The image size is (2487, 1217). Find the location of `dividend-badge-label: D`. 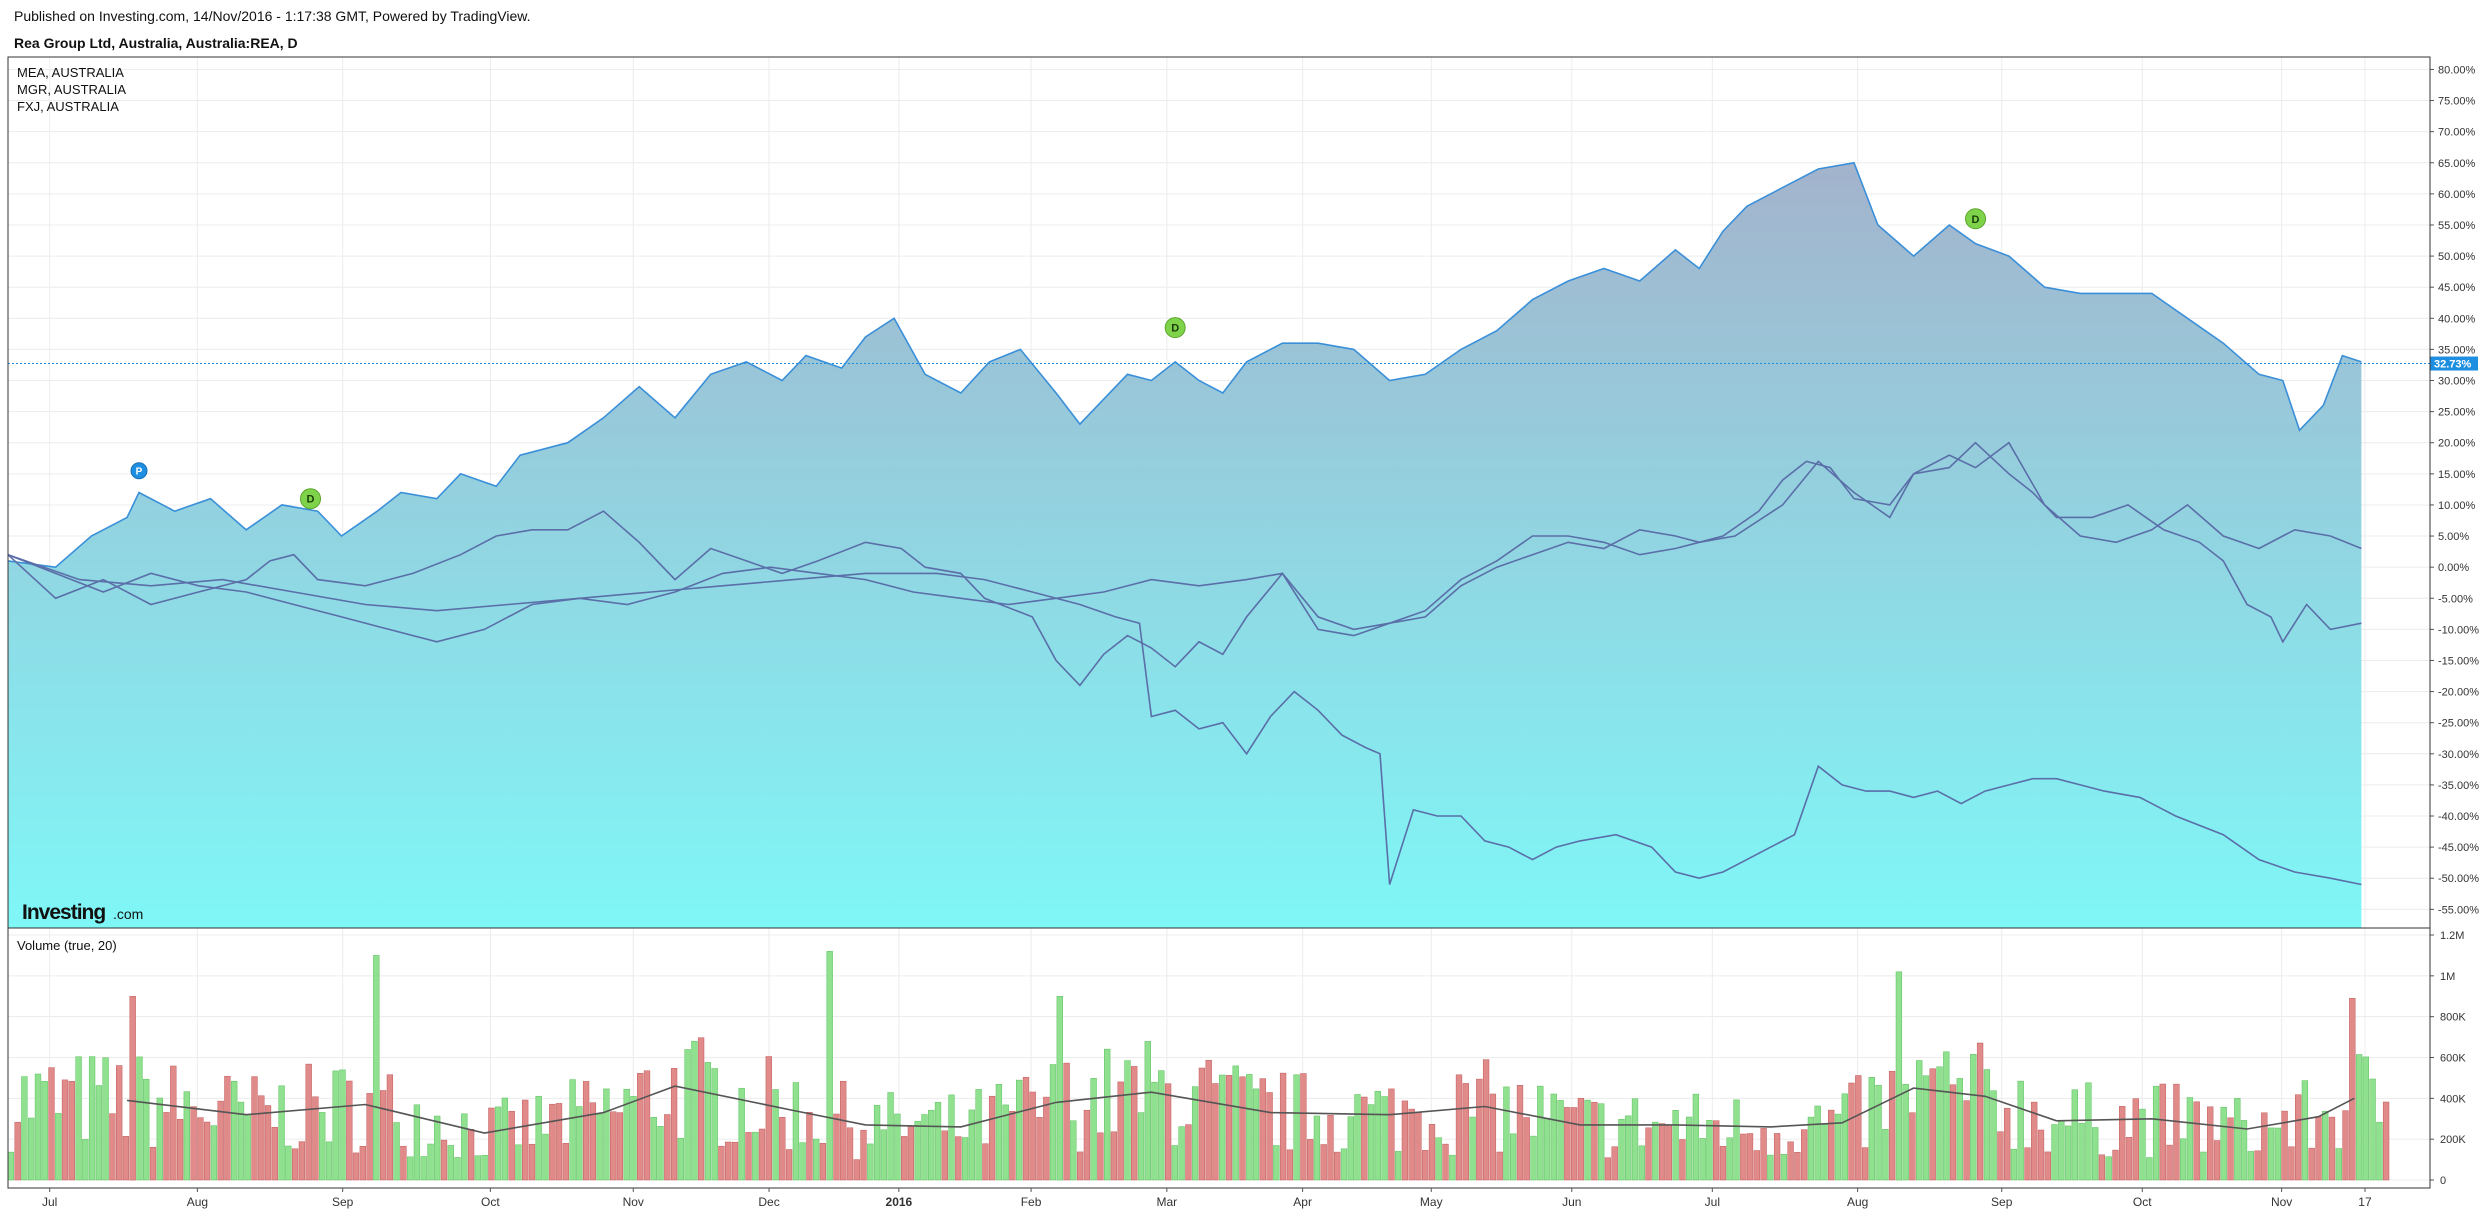

dividend-badge-label: D is located at coordinates (1175, 329).